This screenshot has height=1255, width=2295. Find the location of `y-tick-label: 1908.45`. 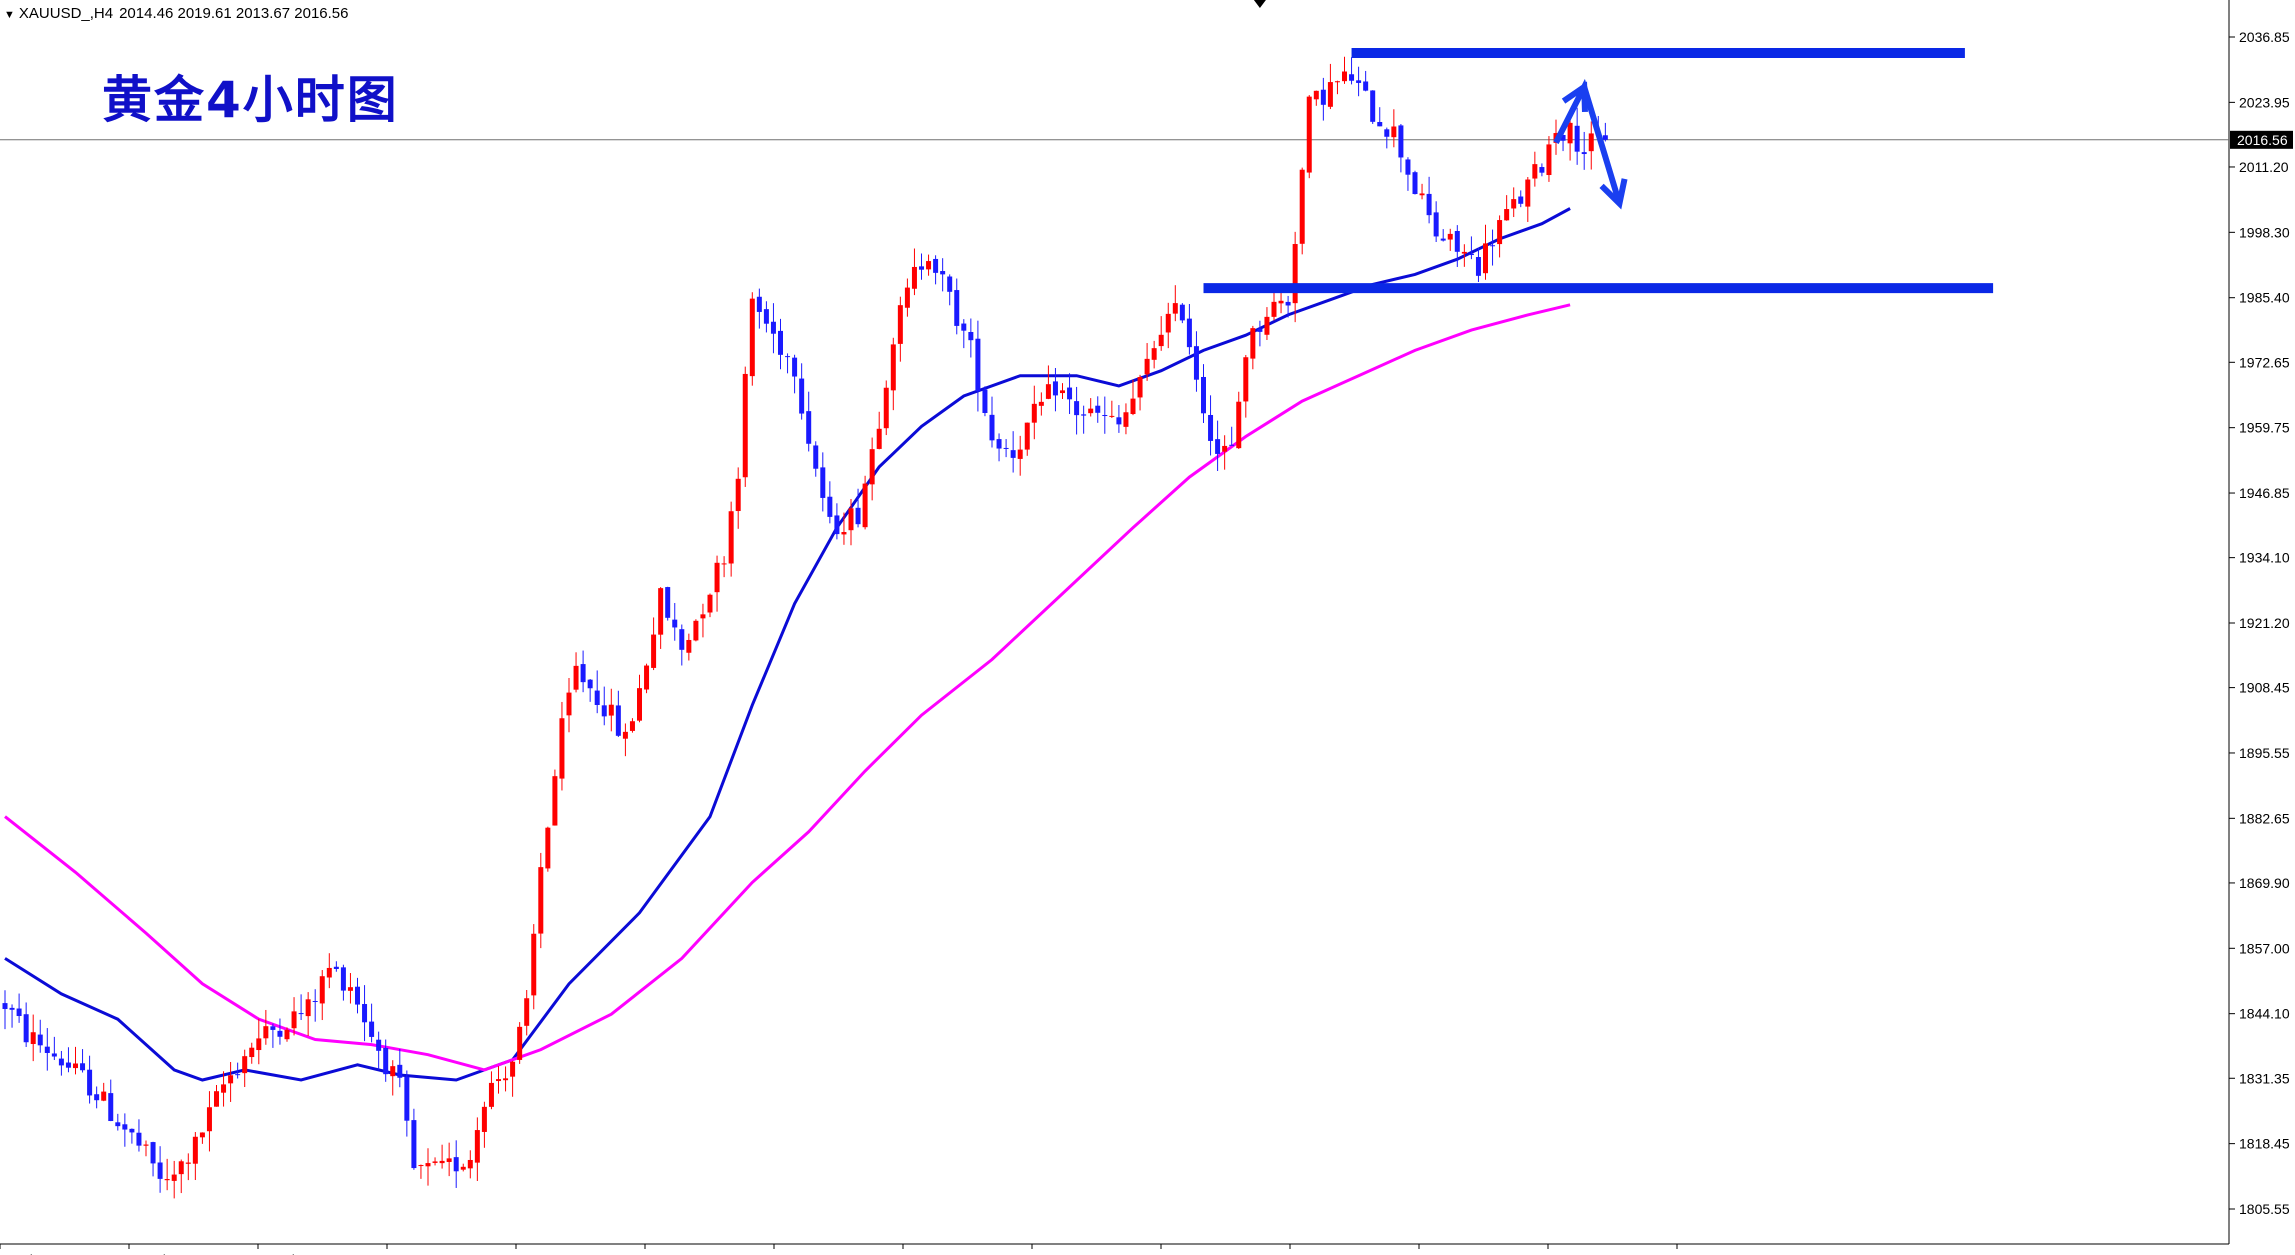

y-tick-label: 1908.45 is located at coordinates (2264, 688).